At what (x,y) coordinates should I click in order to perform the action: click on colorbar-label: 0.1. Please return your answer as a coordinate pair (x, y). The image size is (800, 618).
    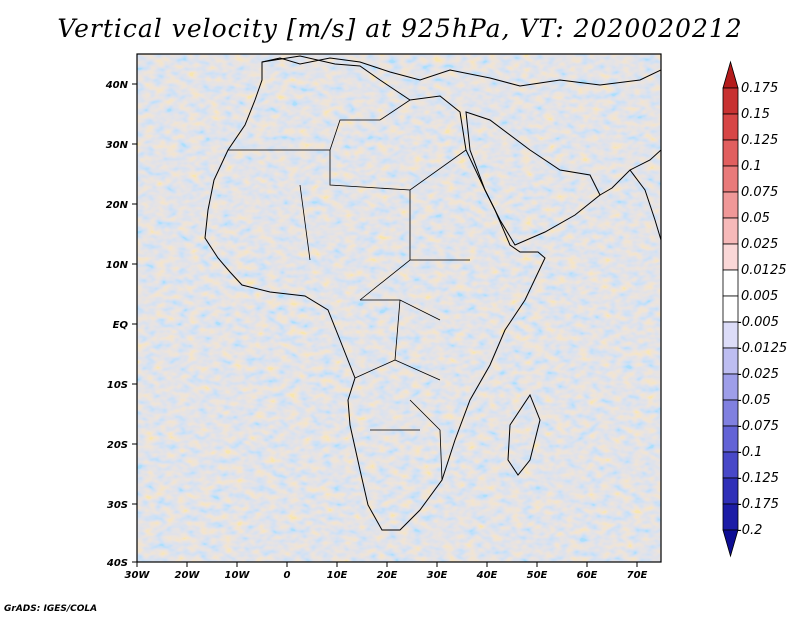
    Looking at the image, I should click on (751, 166).